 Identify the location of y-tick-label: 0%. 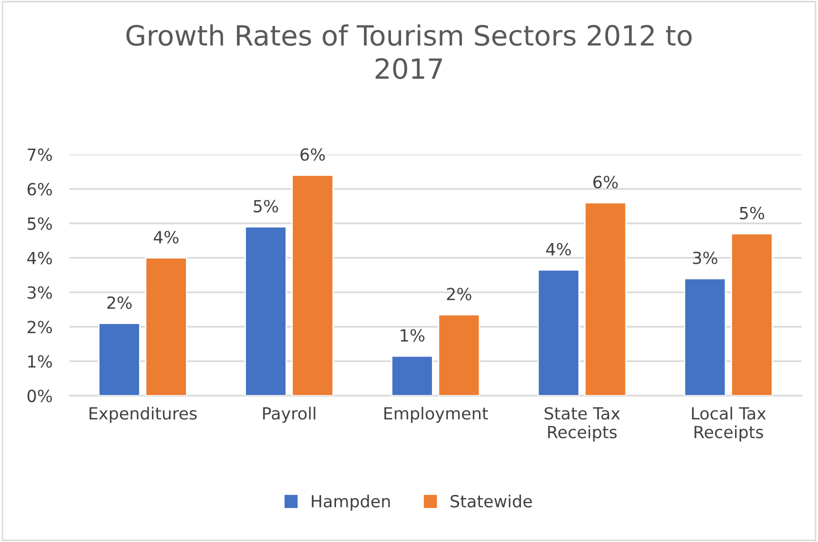
(40, 396).